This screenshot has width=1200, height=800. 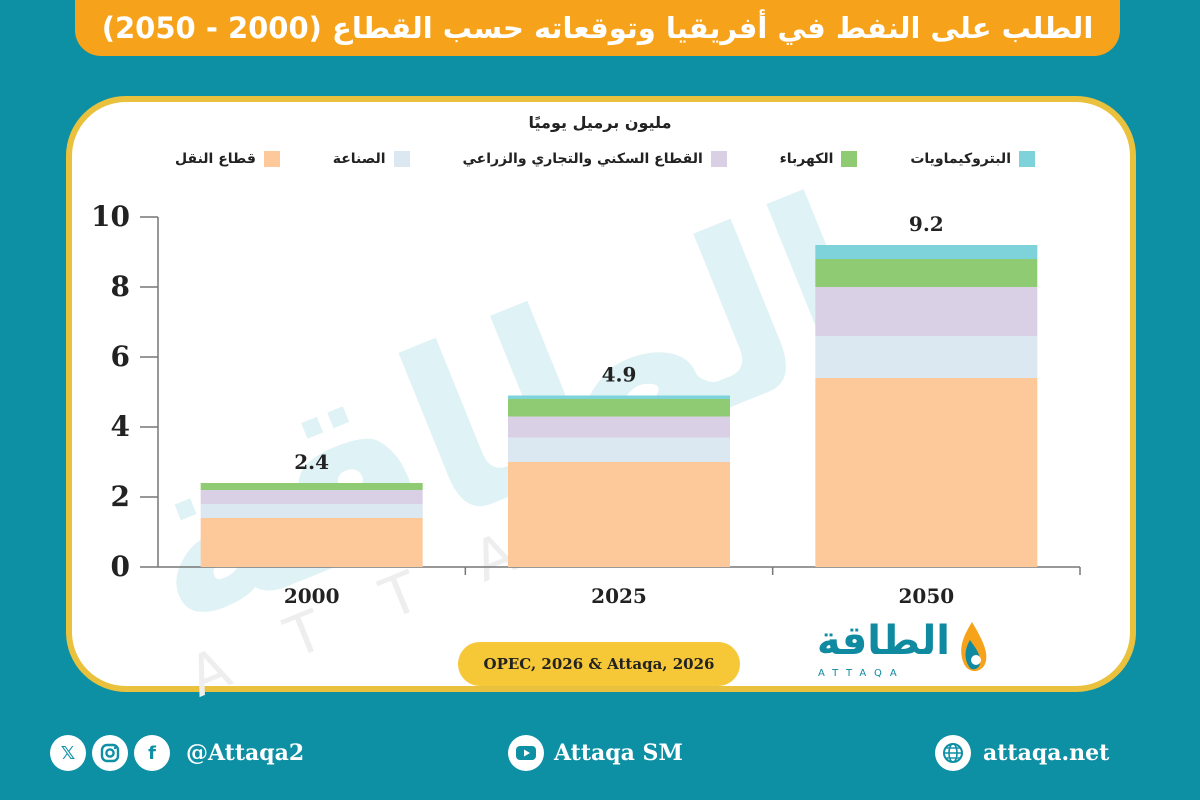 What do you see at coordinates (526, 753) in the screenshot?
I see `youtube-icon` at bounding box center [526, 753].